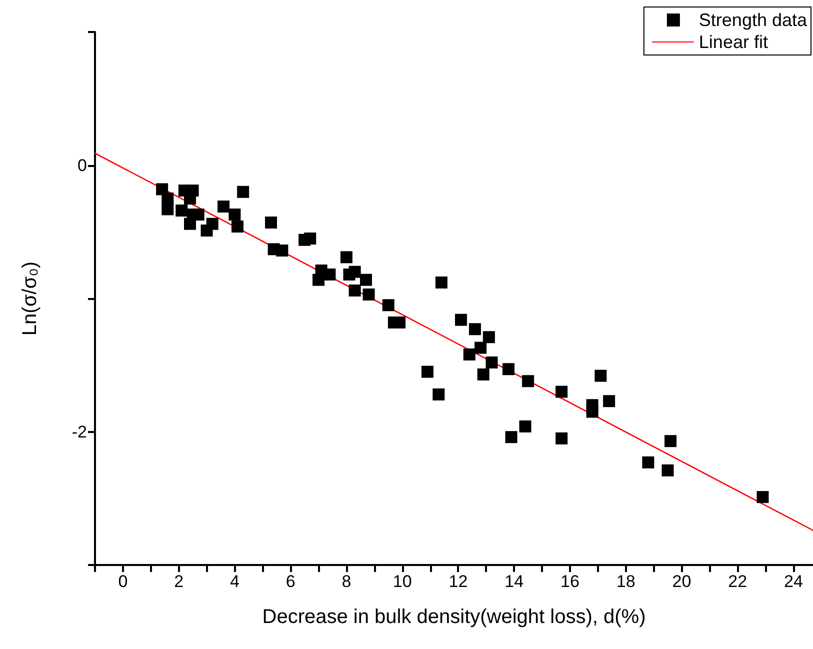 The image size is (813, 649). Describe the element at coordinates (291, 581) in the screenshot. I see `x-tick-label: 6` at that location.